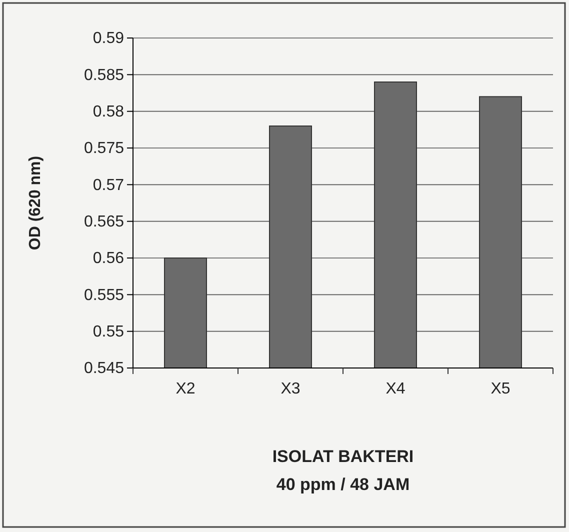 The width and height of the screenshot is (569, 532). What do you see at coordinates (290, 389) in the screenshot?
I see `x-tick-label: X3` at bounding box center [290, 389].